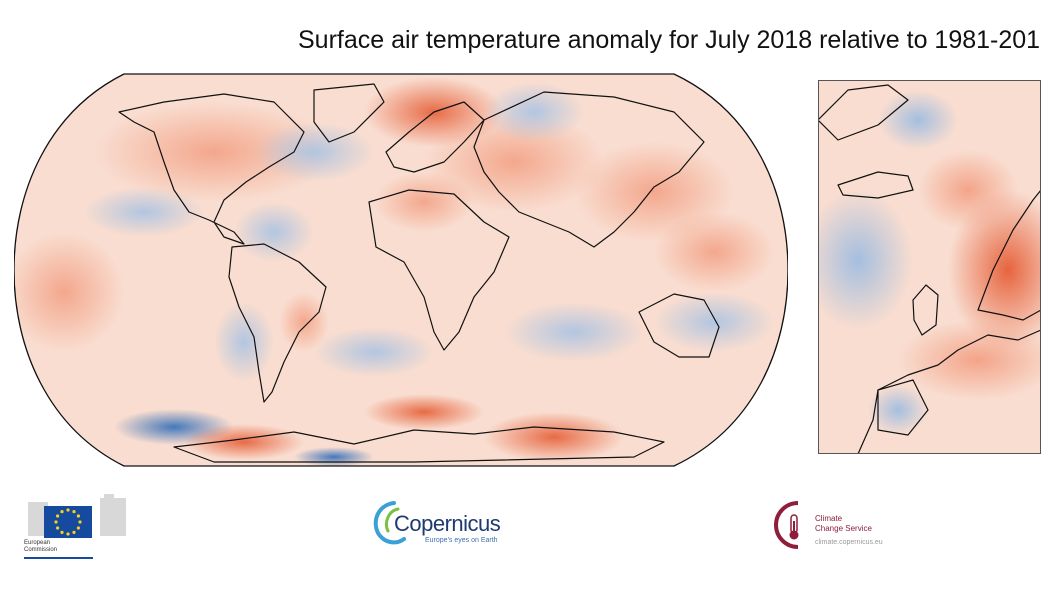 The height and width of the screenshot is (594, 1041). I want to click on copernicus-tagline: Europe's eyes on Earth, so click(461, 540).